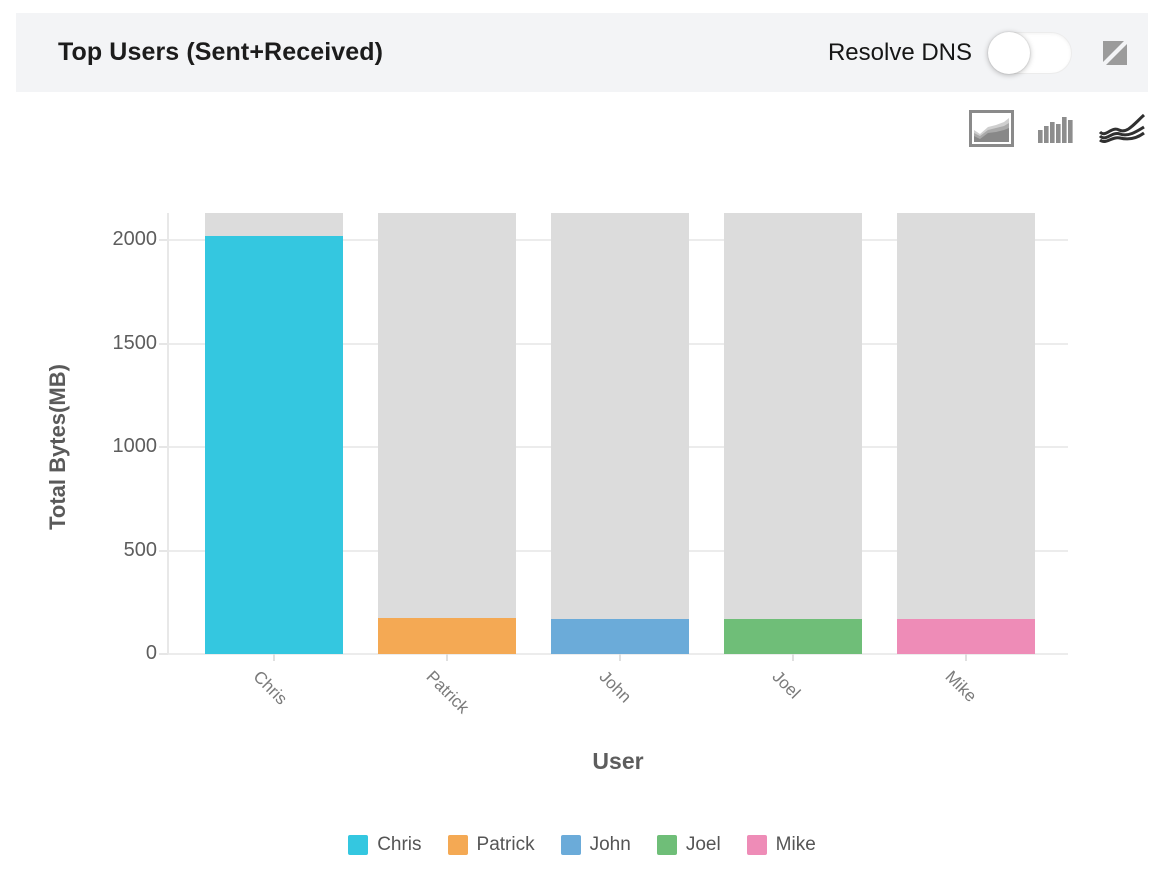 The image size is (1164, 878). What do you see at coordinates (966, 657) in the screenshot?
I see `x-tick-mike` at bounding box center [966, 657].